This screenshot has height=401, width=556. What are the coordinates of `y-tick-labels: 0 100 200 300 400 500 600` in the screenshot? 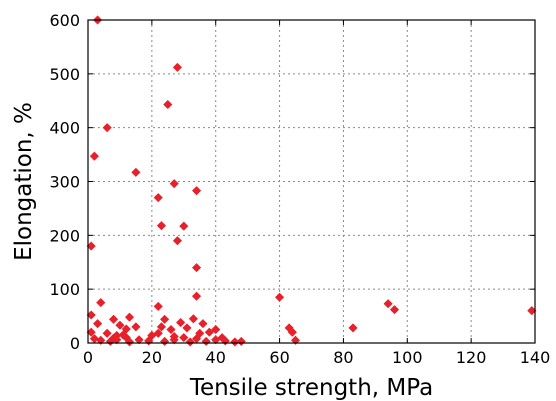 It's located at (64, 182).